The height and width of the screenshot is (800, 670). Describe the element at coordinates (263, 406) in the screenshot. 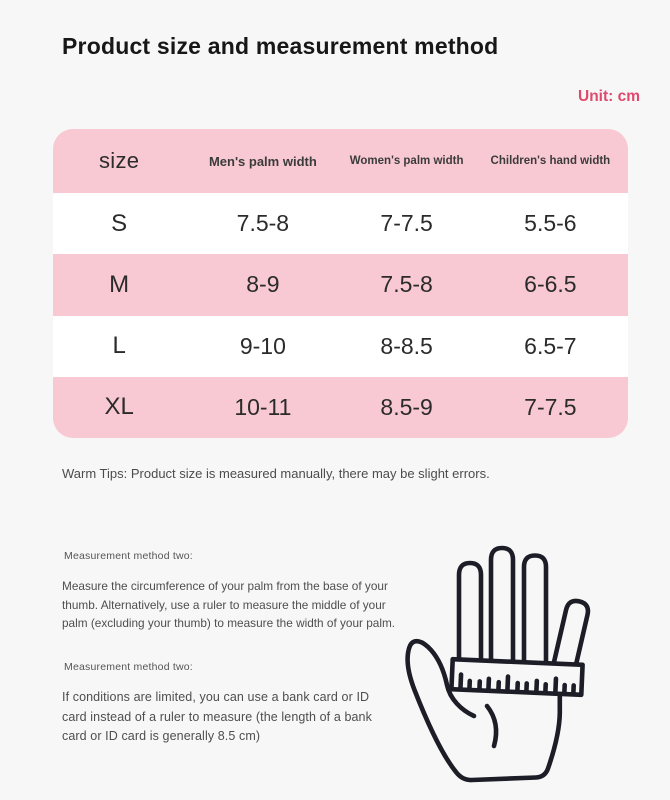

I see `table-cell: 10-11` at that location.